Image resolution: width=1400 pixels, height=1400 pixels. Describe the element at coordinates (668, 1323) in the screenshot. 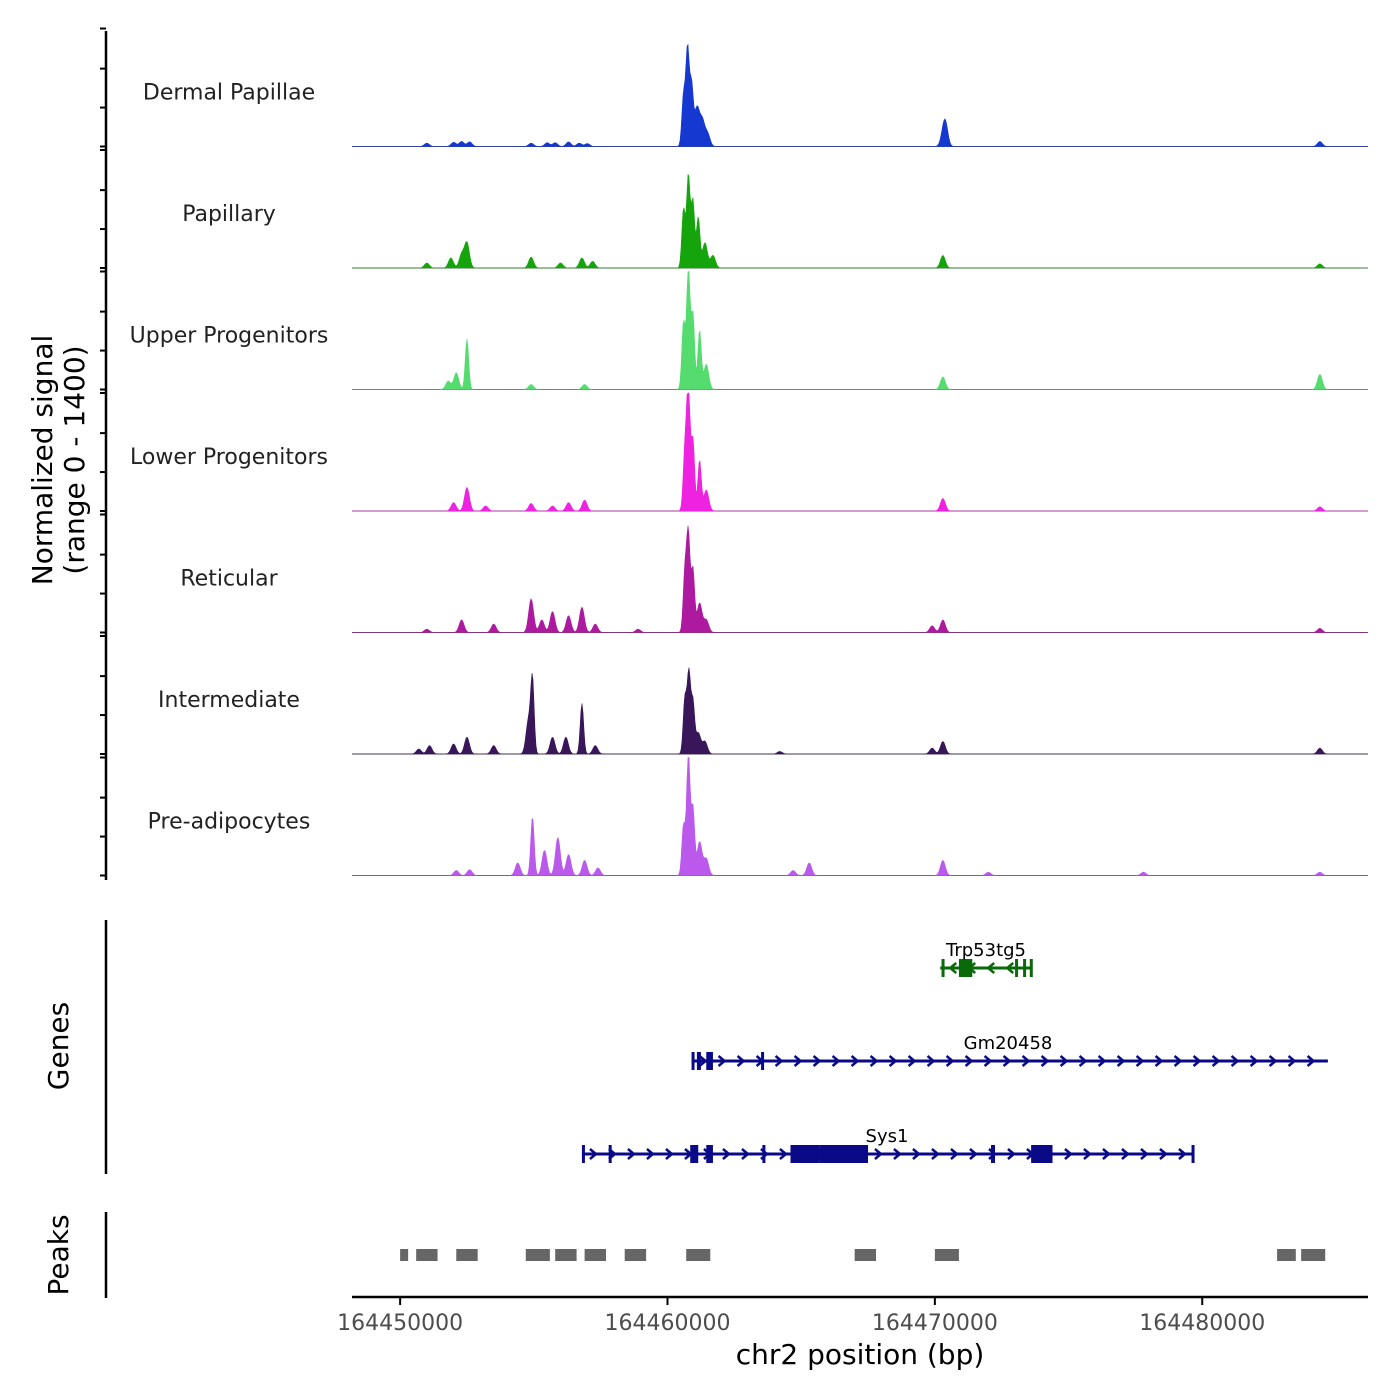

I see `x-tick-label: 164460000` at that location.